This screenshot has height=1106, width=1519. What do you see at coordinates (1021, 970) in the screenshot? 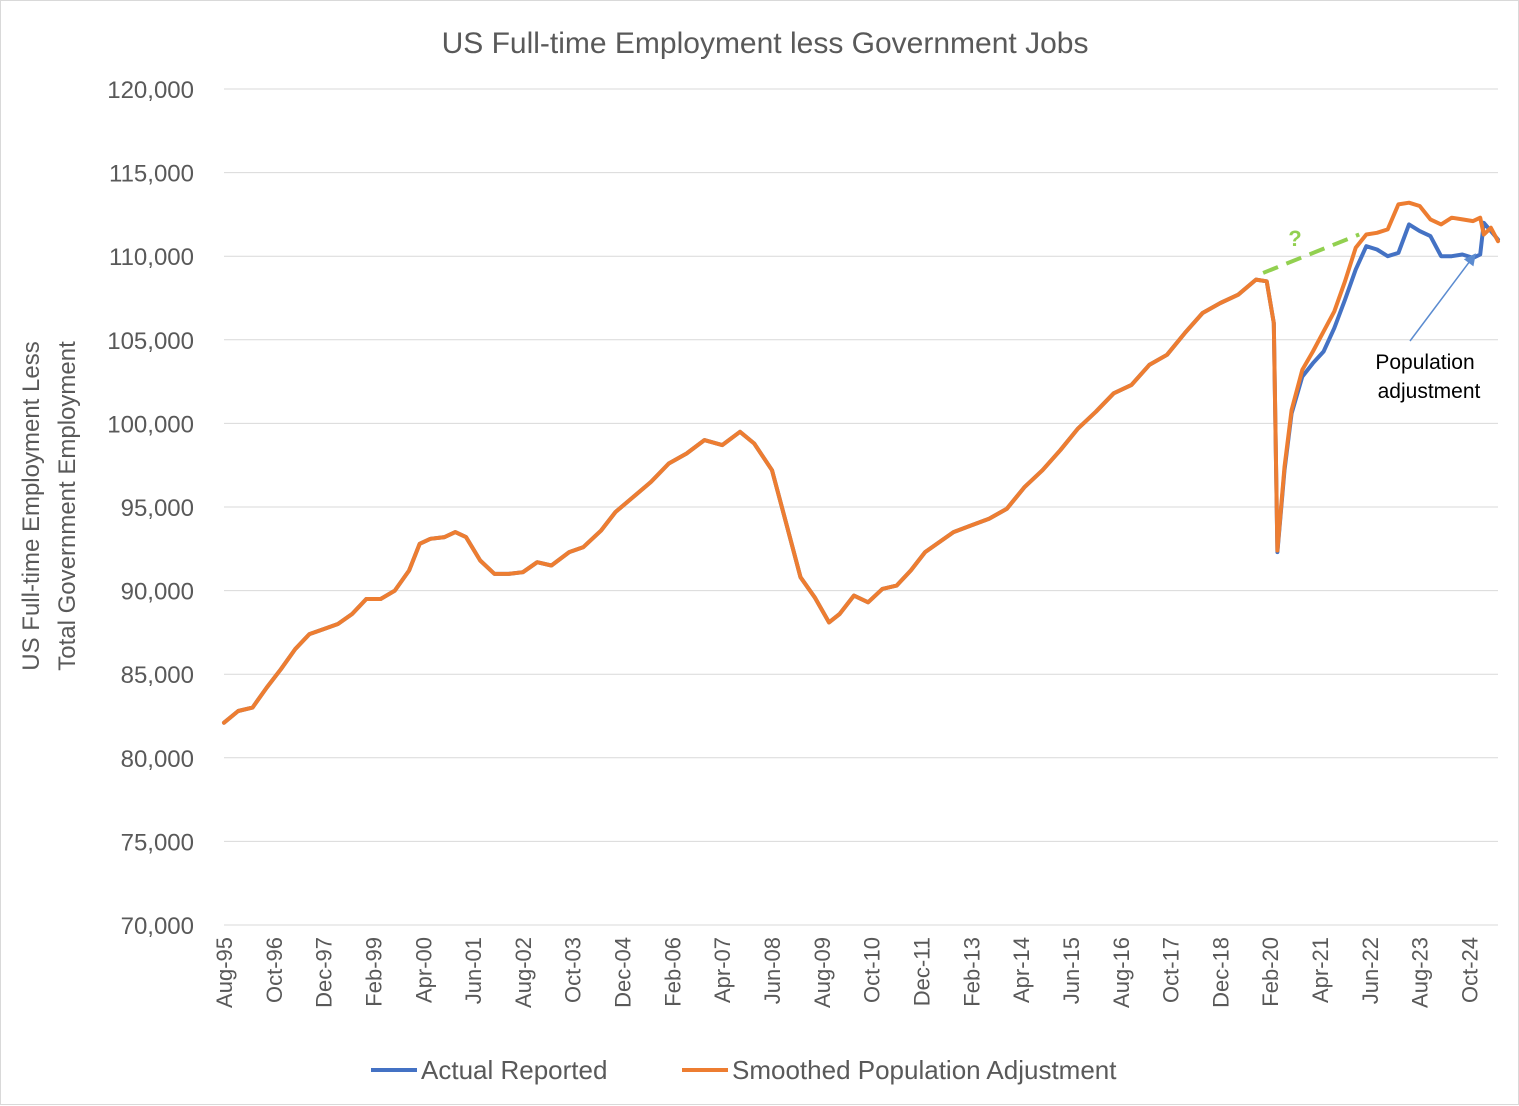
I see `x-tick-label: Apr-14` at bounding box center [1021, 970].